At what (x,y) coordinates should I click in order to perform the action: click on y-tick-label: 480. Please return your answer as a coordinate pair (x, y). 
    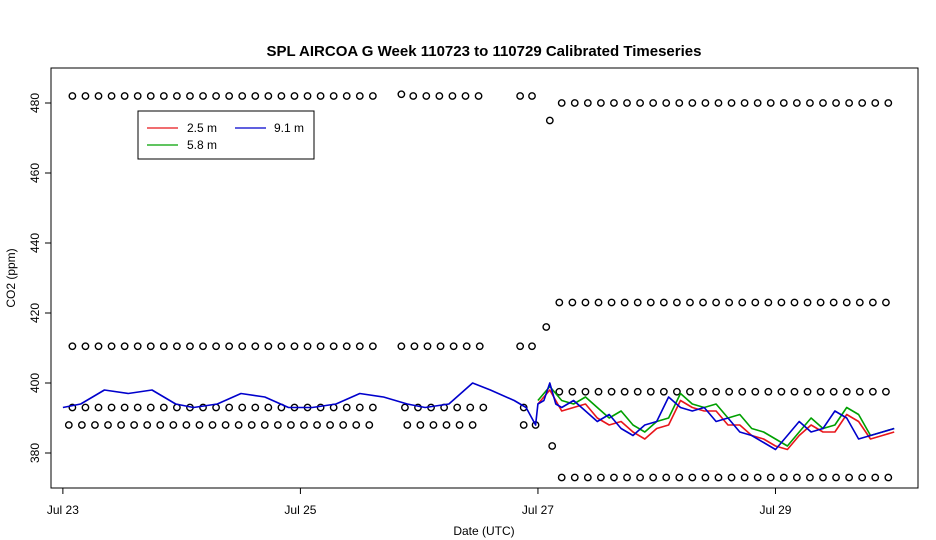
    Looking at the image, I should click on (35, 103).